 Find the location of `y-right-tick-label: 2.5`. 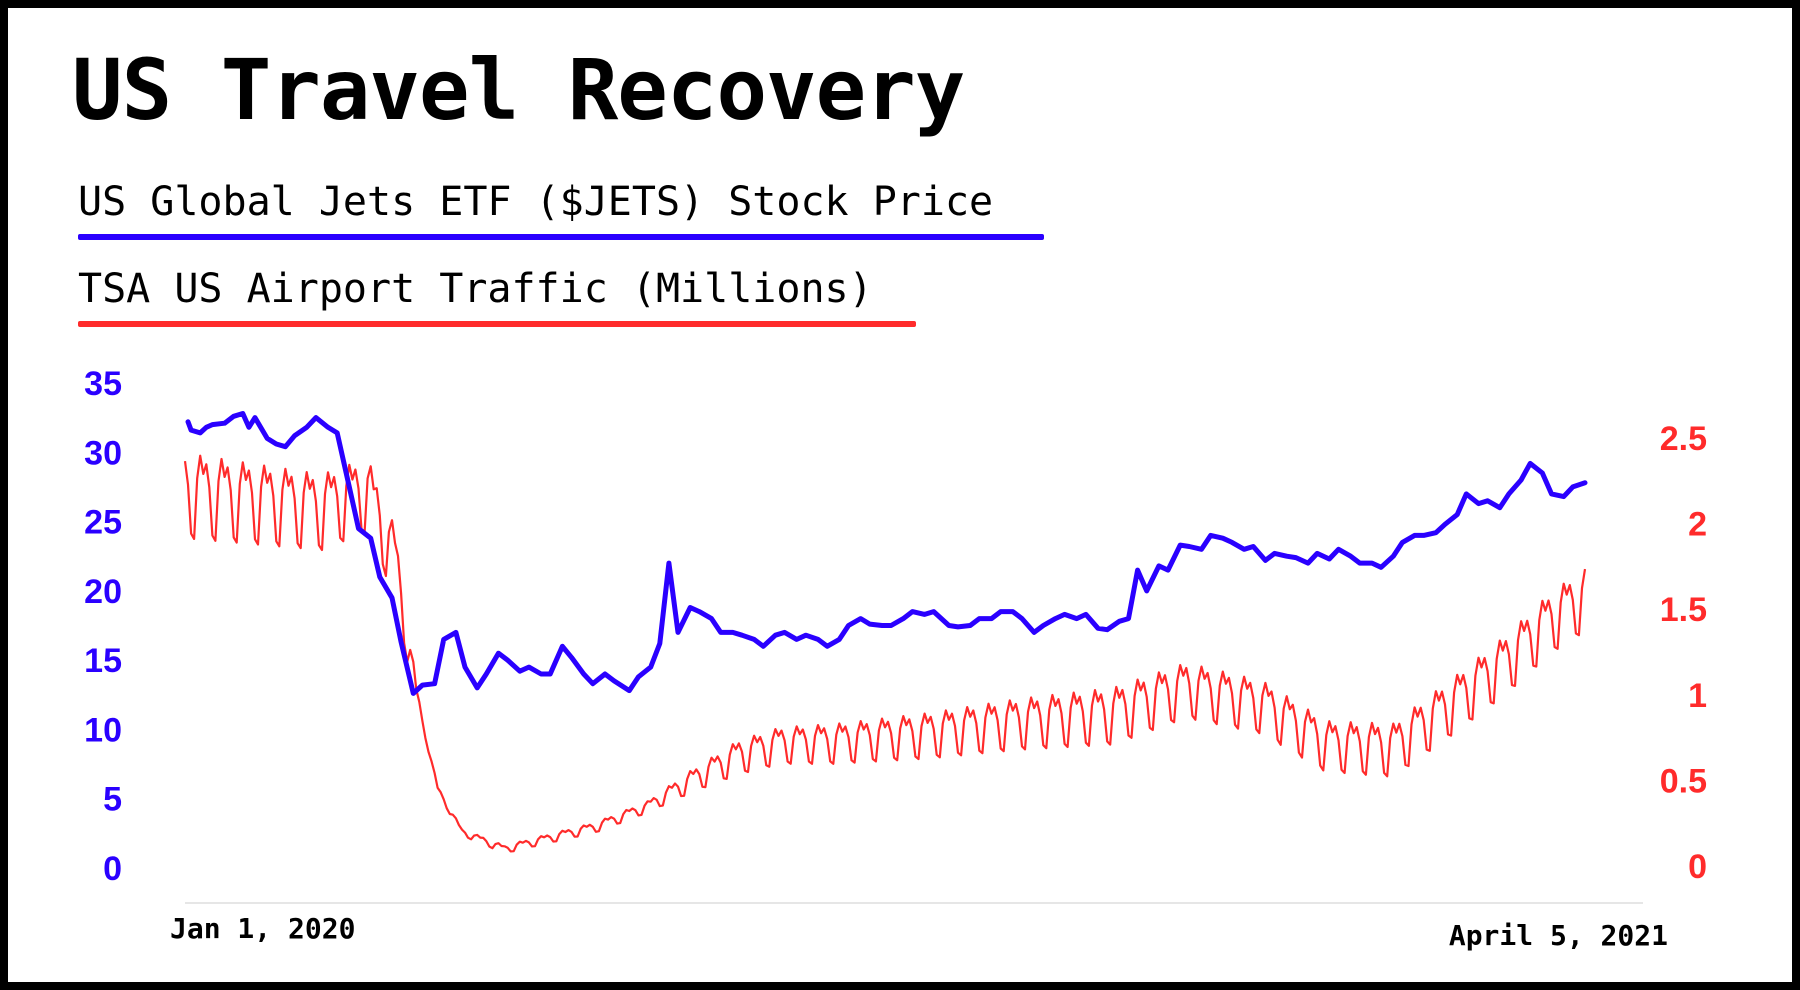

y-right-tick-label: 2.5 is located at coordinates (1683, 439).